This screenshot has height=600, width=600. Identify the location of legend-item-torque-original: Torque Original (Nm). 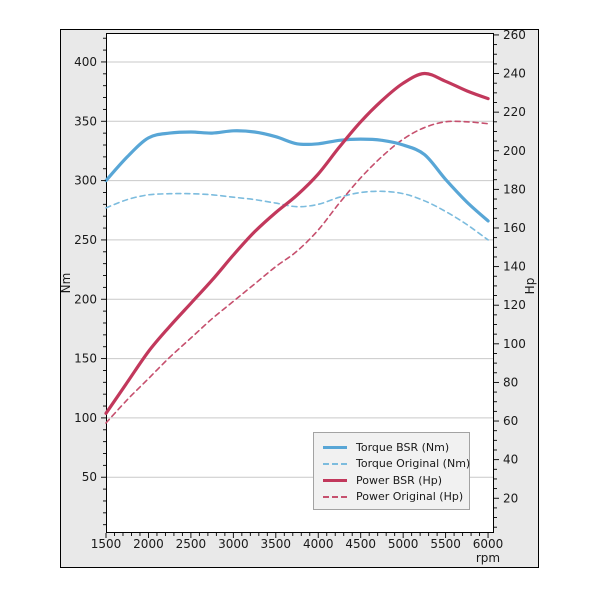
(396, 464).